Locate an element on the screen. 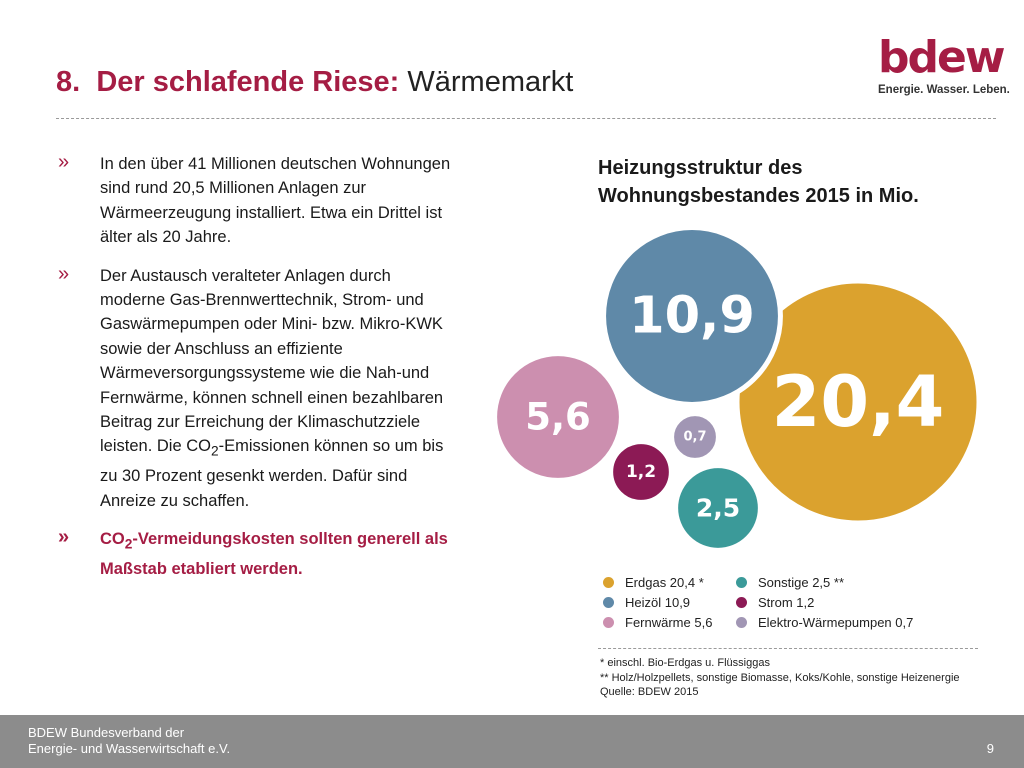 The image size is (1024, 768). legend-label: Strom 1,2 is located at coordinates (786, 602).